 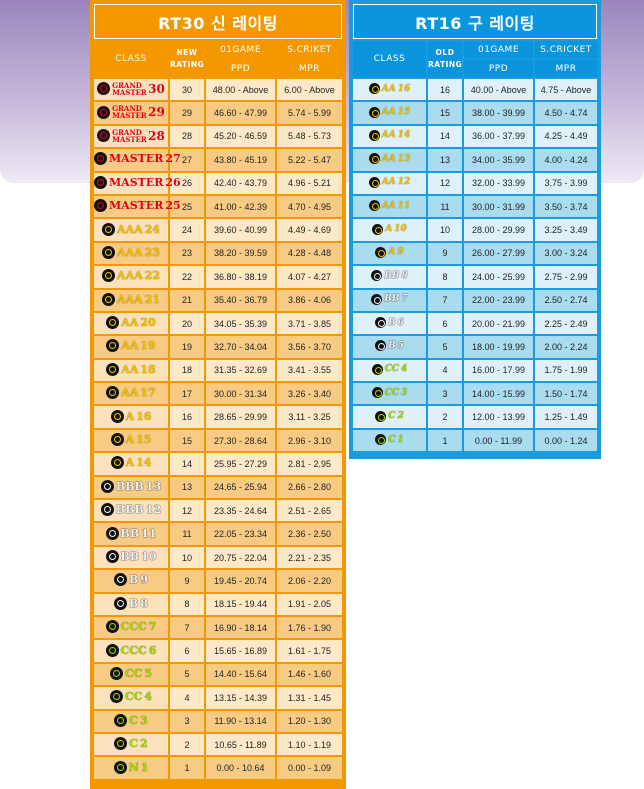 What do you see at coordinates (240, 90) in the screenshot?
I see `ppd-cell: 48.00 - Above` at bounding box center [240, 90].